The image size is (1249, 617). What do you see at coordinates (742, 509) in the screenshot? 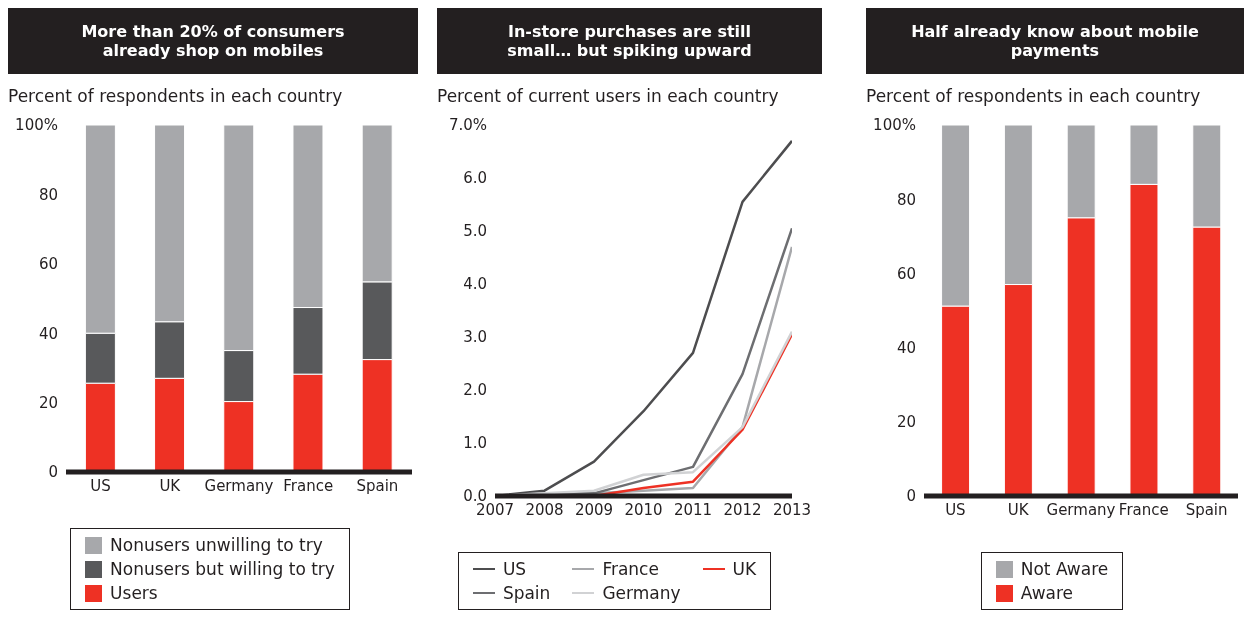
I see `x-tick-label: 2012` at bounding box center [742, 509].